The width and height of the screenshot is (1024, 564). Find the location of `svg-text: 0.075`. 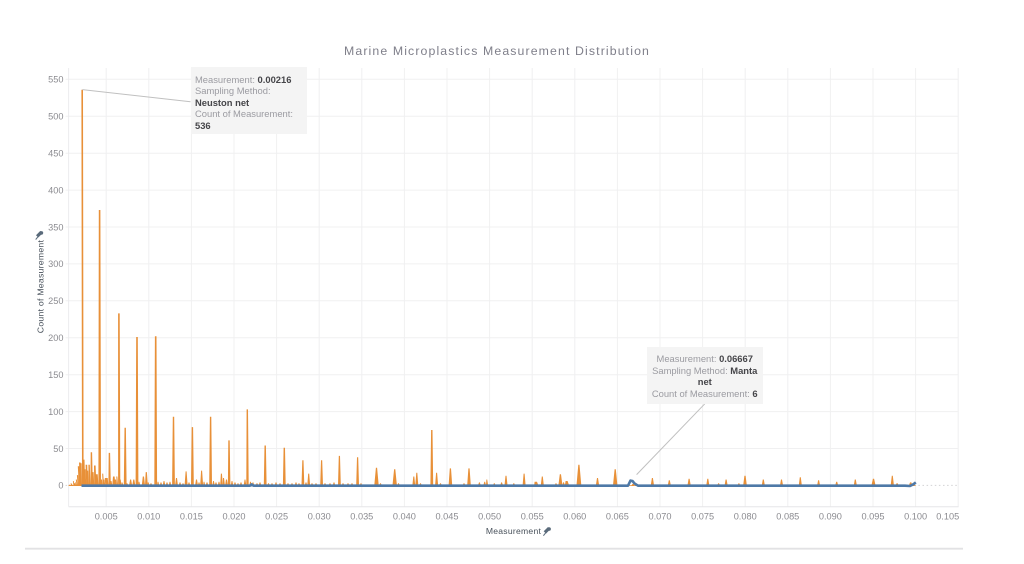

svg-text: 0.075 is located at coordinates (702, 517).